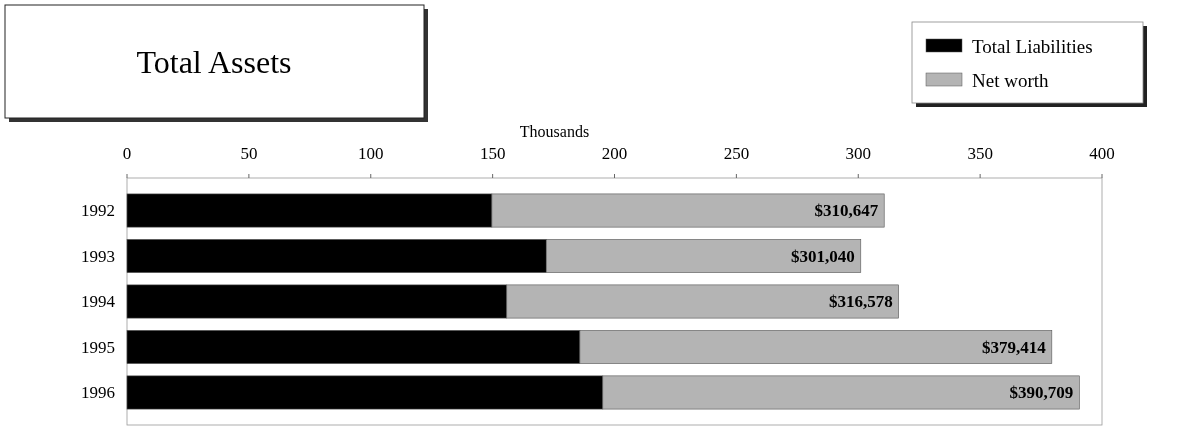 The height and width of the screenshot is (438, 1203). What do you see at coordinates (1032, 46) in the screenshot?
I see `legend-label: Total Liabilities` at bounding box center [1032, 46].